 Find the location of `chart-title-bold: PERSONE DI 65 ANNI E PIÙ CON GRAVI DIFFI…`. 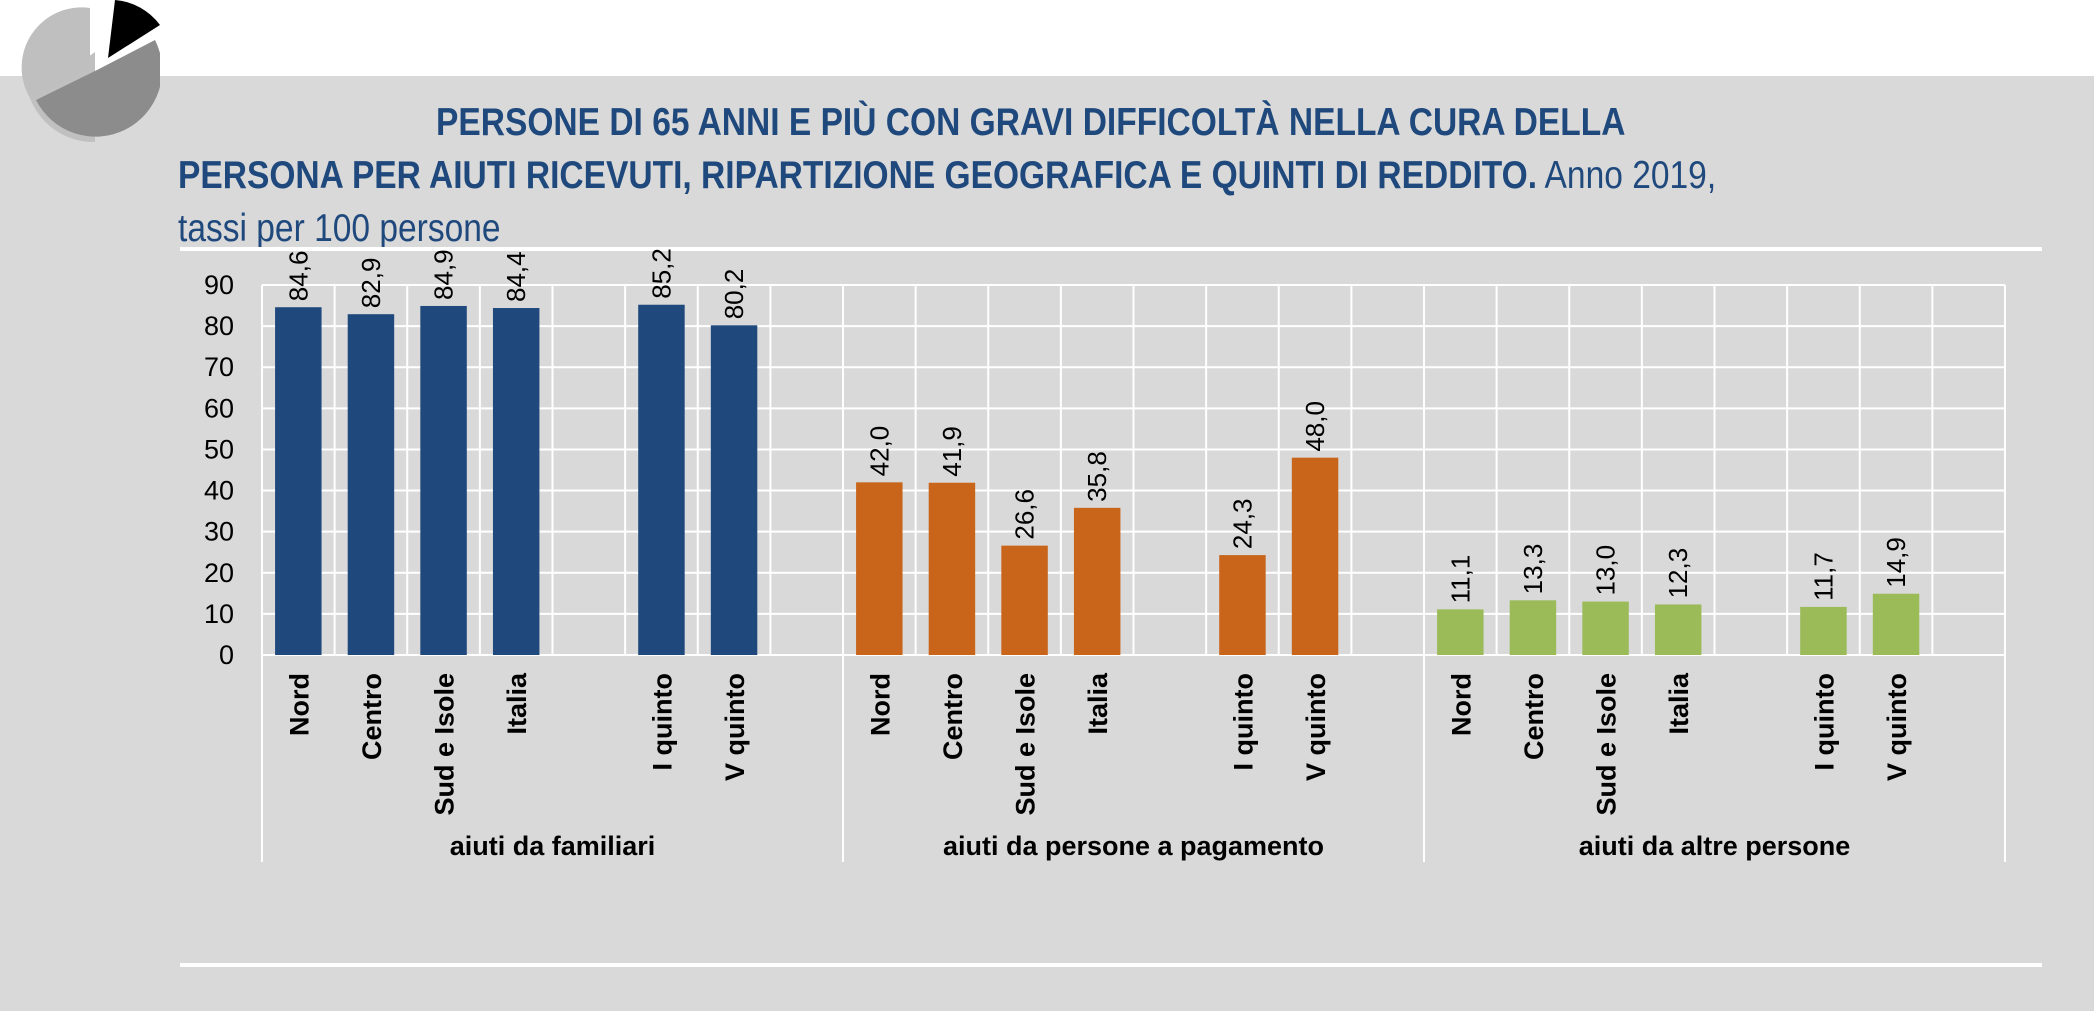

chart-title-bold: PERSONE DI 65 ANNI E PIÙ CON GRAVI DIFFI… is located at coordinates (901, 149).